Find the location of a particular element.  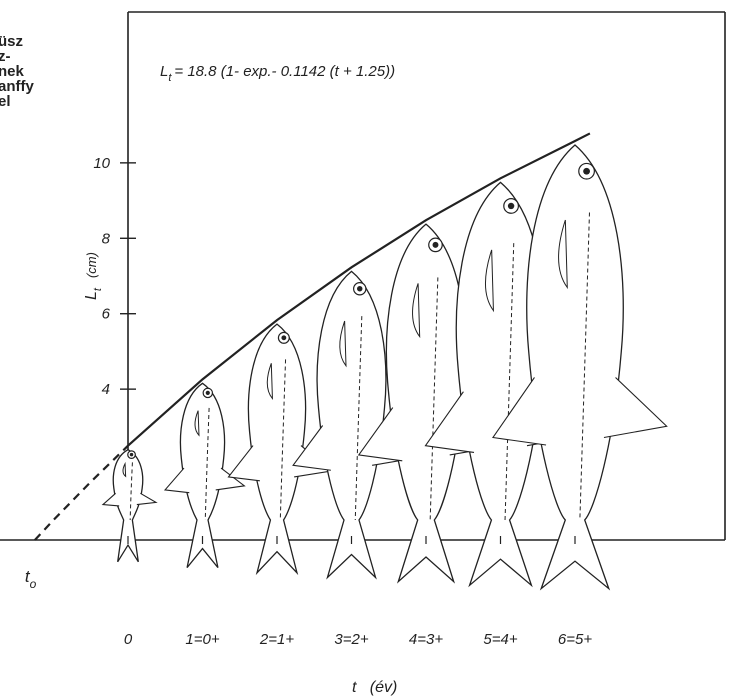

y-tick-label: 10 is located at coordinates (101, 163).